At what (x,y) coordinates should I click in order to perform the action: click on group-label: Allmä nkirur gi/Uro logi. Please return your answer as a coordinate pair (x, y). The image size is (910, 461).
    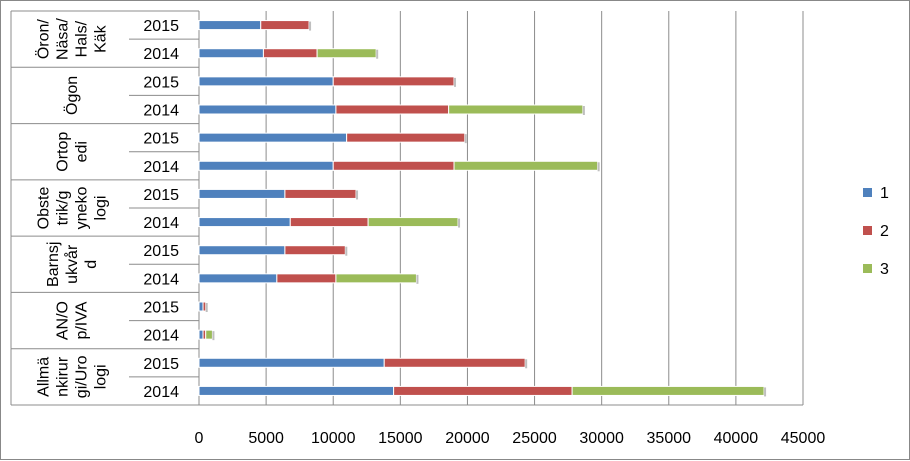
    Looking at the image, I should click on (73, 376).